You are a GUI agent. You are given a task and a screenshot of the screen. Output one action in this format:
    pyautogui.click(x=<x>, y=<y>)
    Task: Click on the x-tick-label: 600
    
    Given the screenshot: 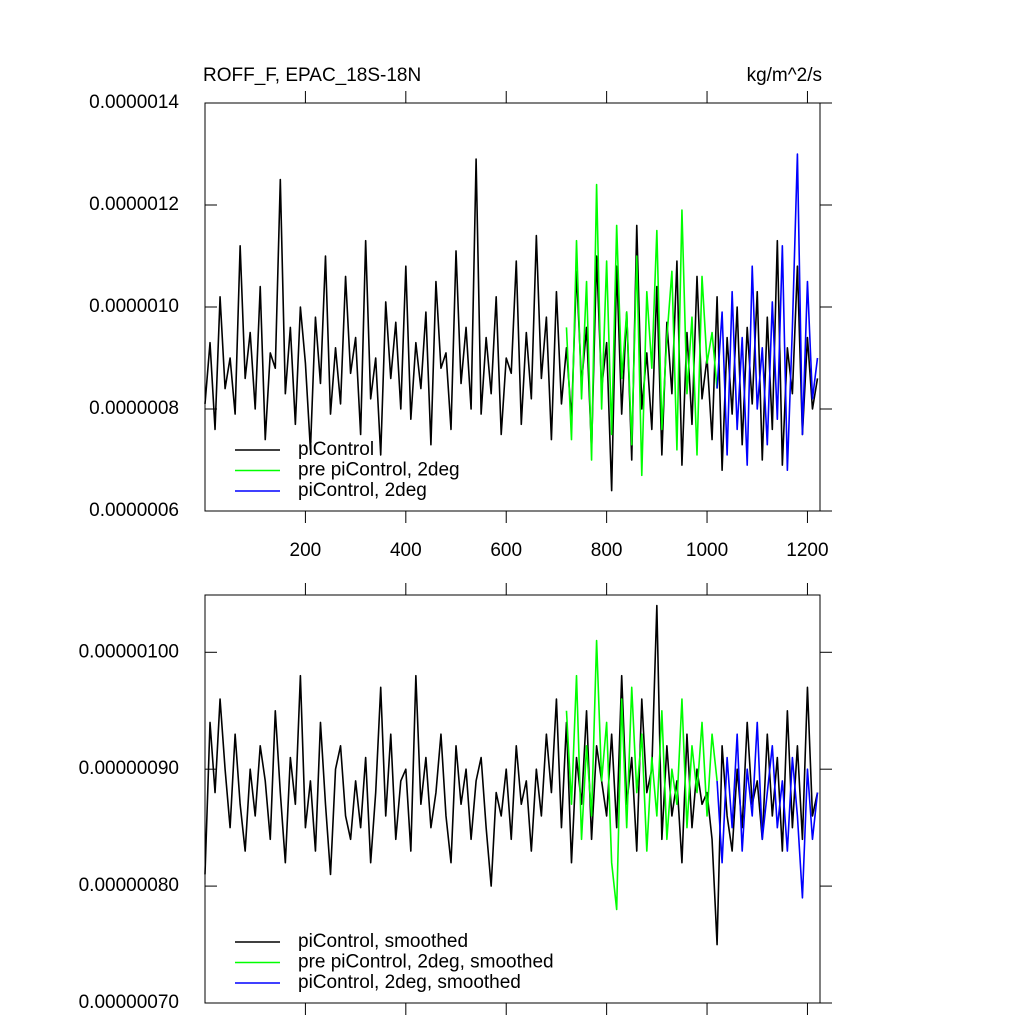 What is the action you would take?
    pyautogui.click(x=506, y=550)
    